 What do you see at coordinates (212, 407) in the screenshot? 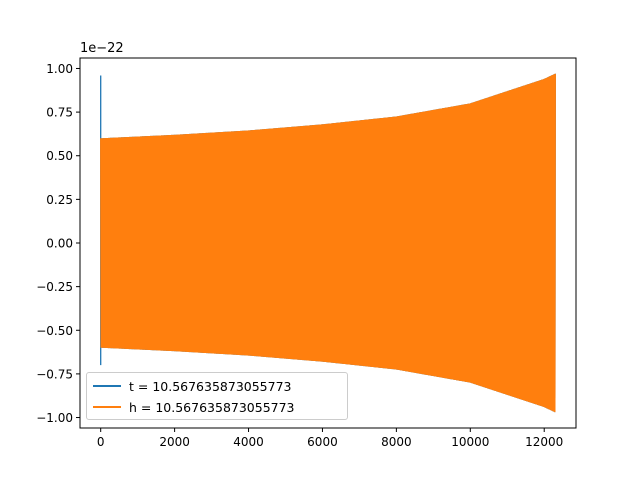
I see `legend-label: h = 10.567635873055773` at bounding box center [212, 407].